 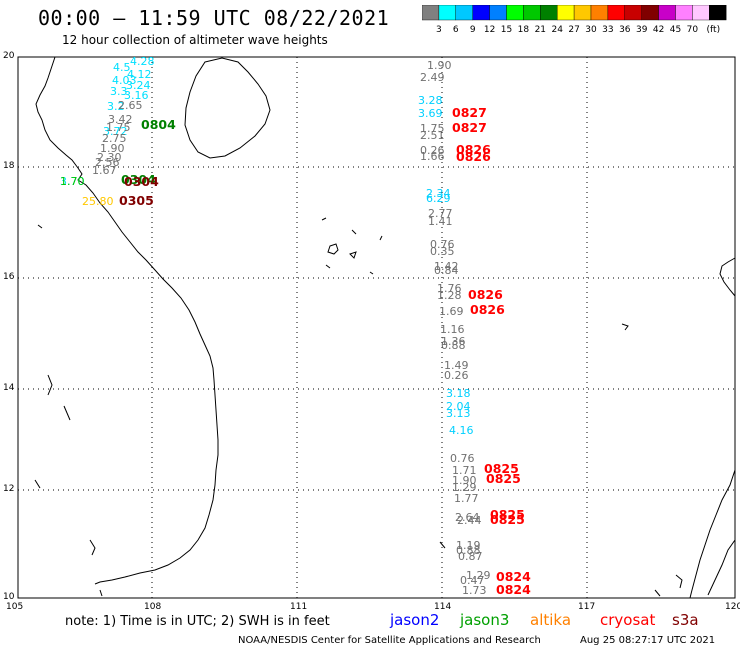 I want to click on colorbar-label: 21, so click(x=540, y=30).